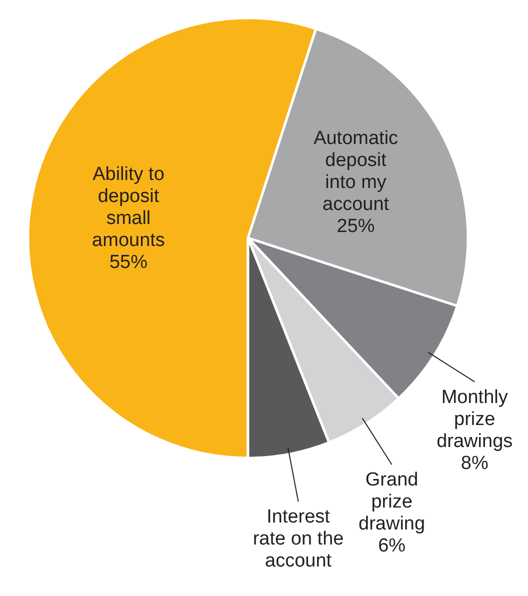 The image size is (528, 596). What do you see at coordinates (392, 546) in the screenshot?
I see `data-label: 6%` at bounding box center [392, 546].